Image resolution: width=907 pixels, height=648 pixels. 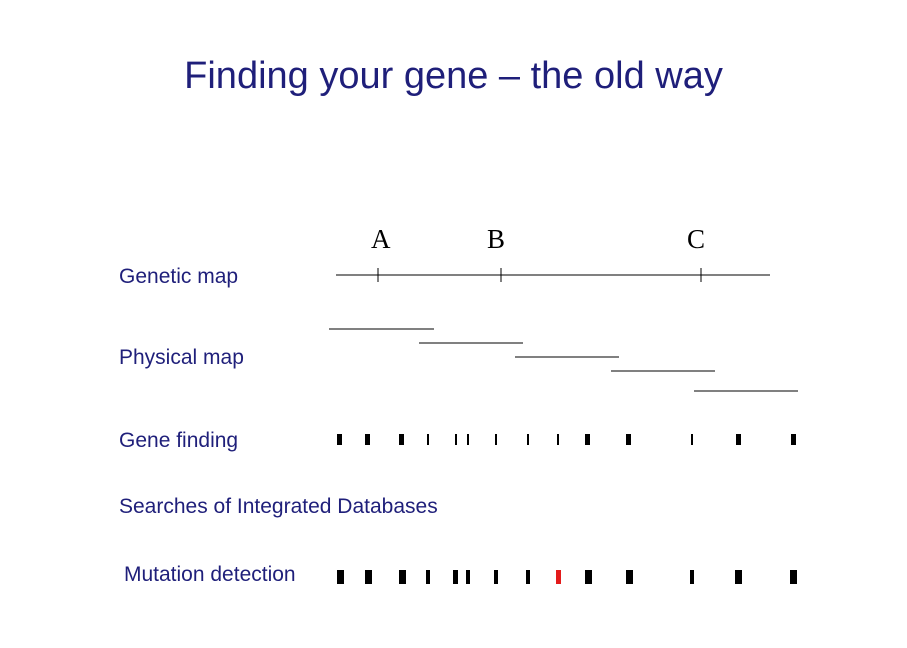 What do you see at coordinates (179, 276) in the screenshot?
I see `genetic-map-label: Genetic map` at bounding box center [179, 276].